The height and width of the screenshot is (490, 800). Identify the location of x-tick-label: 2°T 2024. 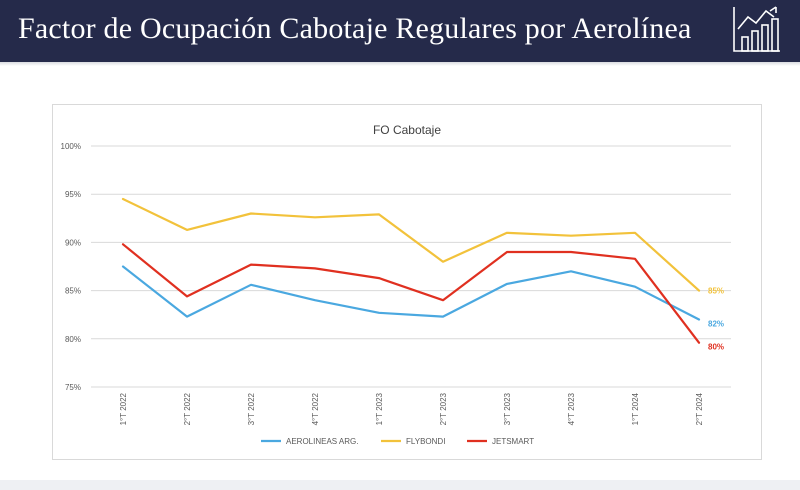
(699, 408).